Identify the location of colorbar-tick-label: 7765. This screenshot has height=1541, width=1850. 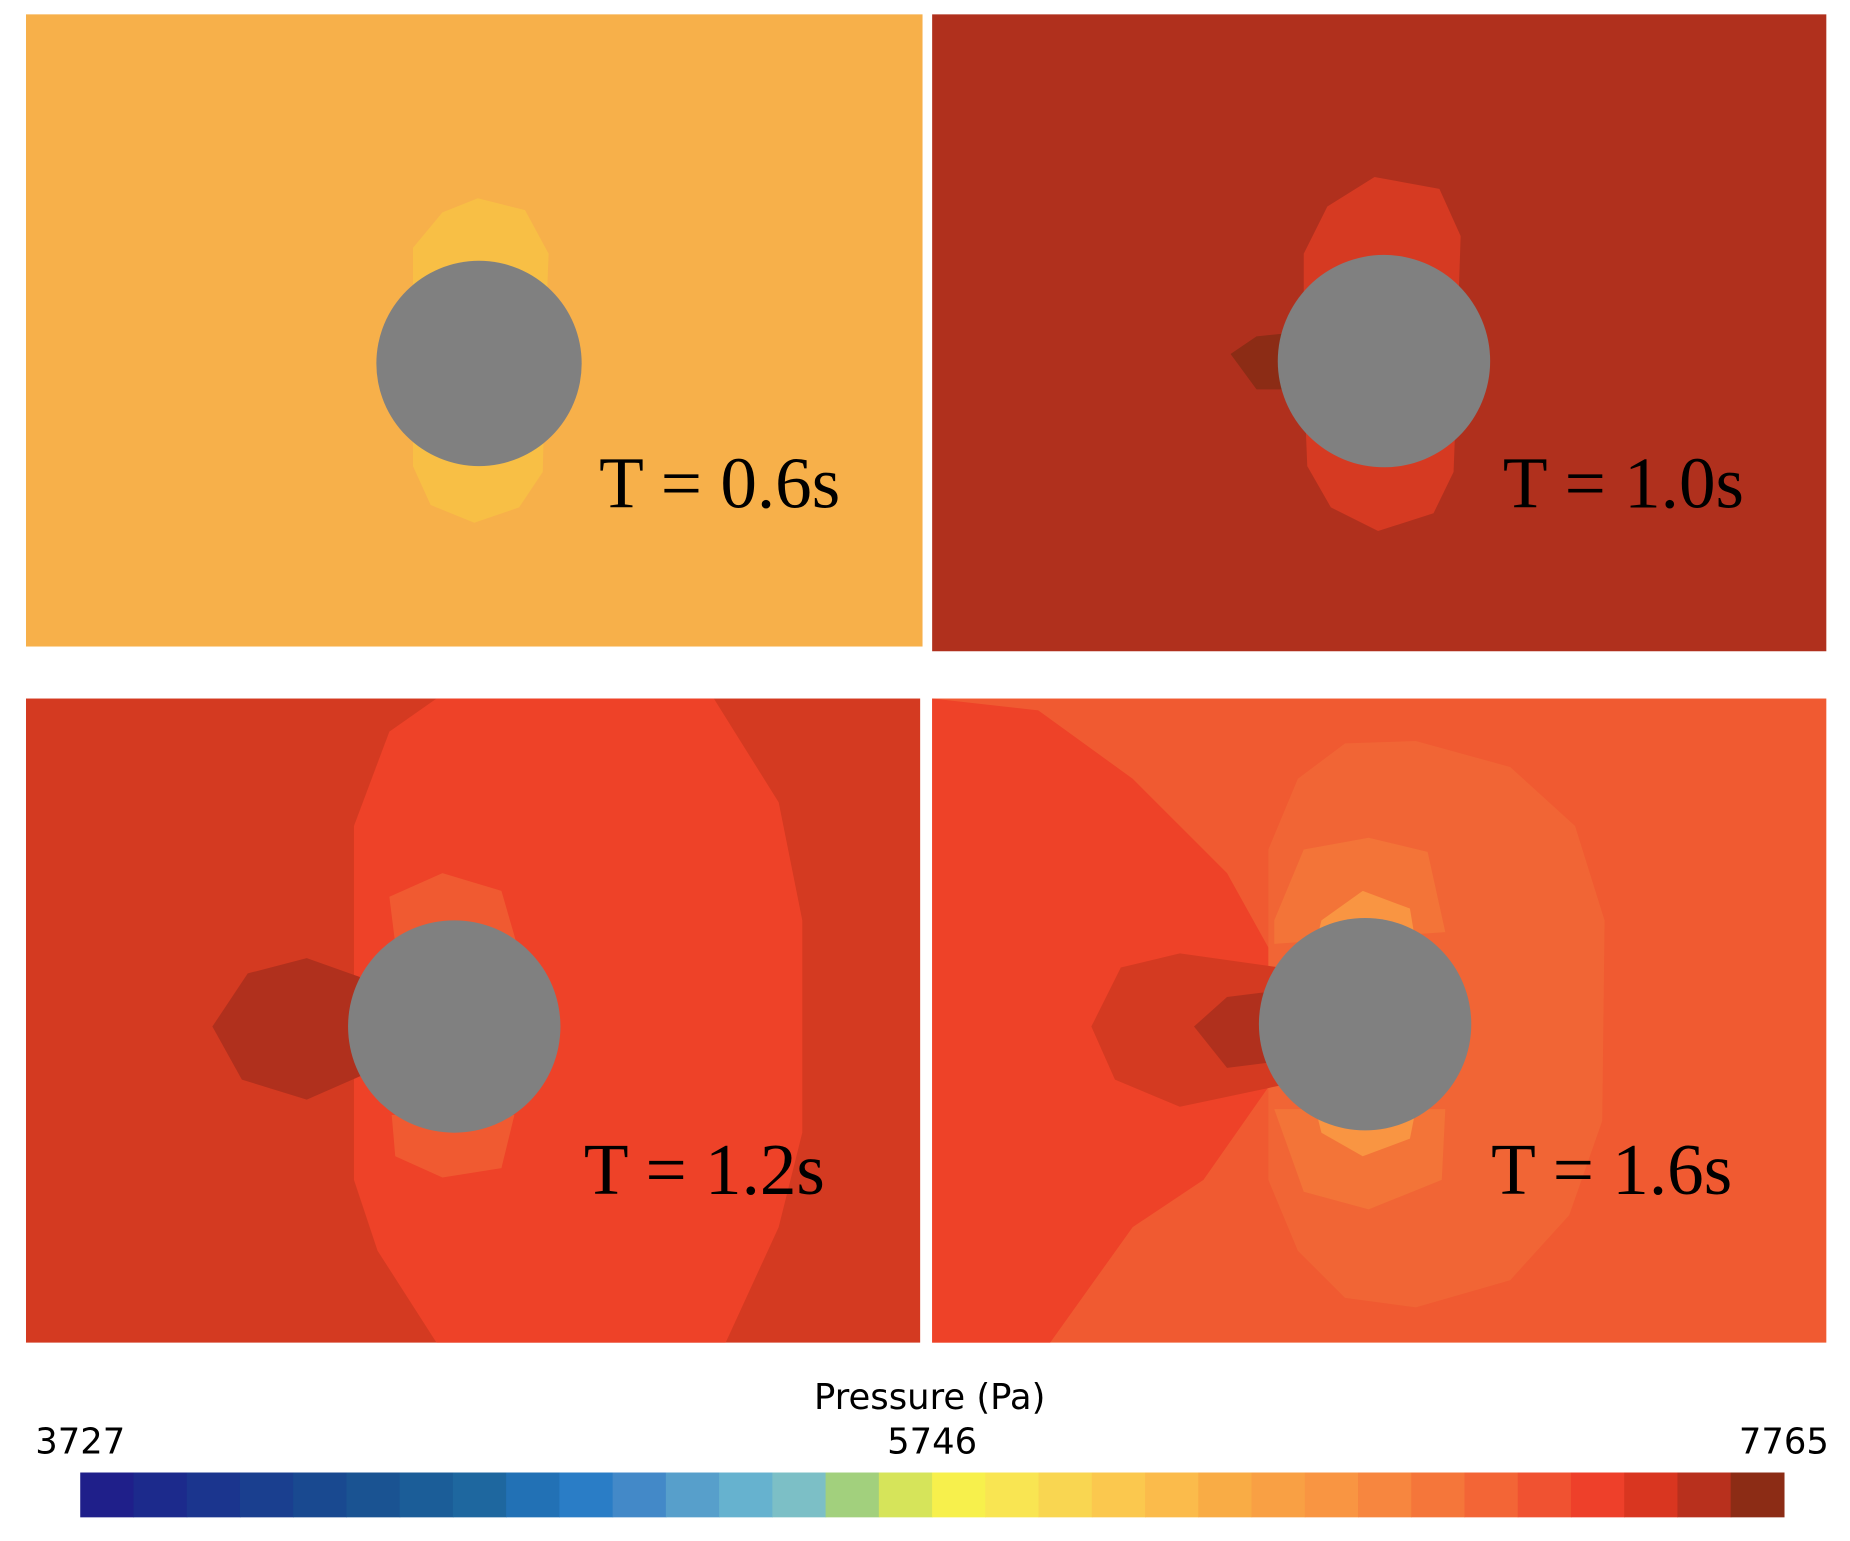
(1784, 1442).